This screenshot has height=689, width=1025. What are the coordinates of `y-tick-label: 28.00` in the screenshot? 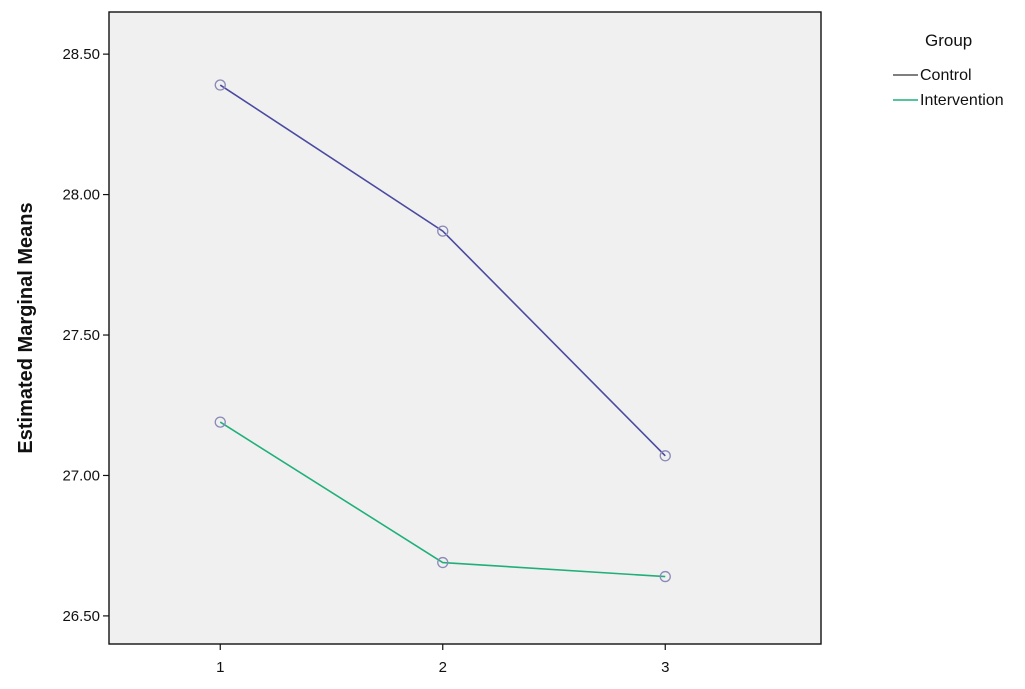 It's located at (81, 195).